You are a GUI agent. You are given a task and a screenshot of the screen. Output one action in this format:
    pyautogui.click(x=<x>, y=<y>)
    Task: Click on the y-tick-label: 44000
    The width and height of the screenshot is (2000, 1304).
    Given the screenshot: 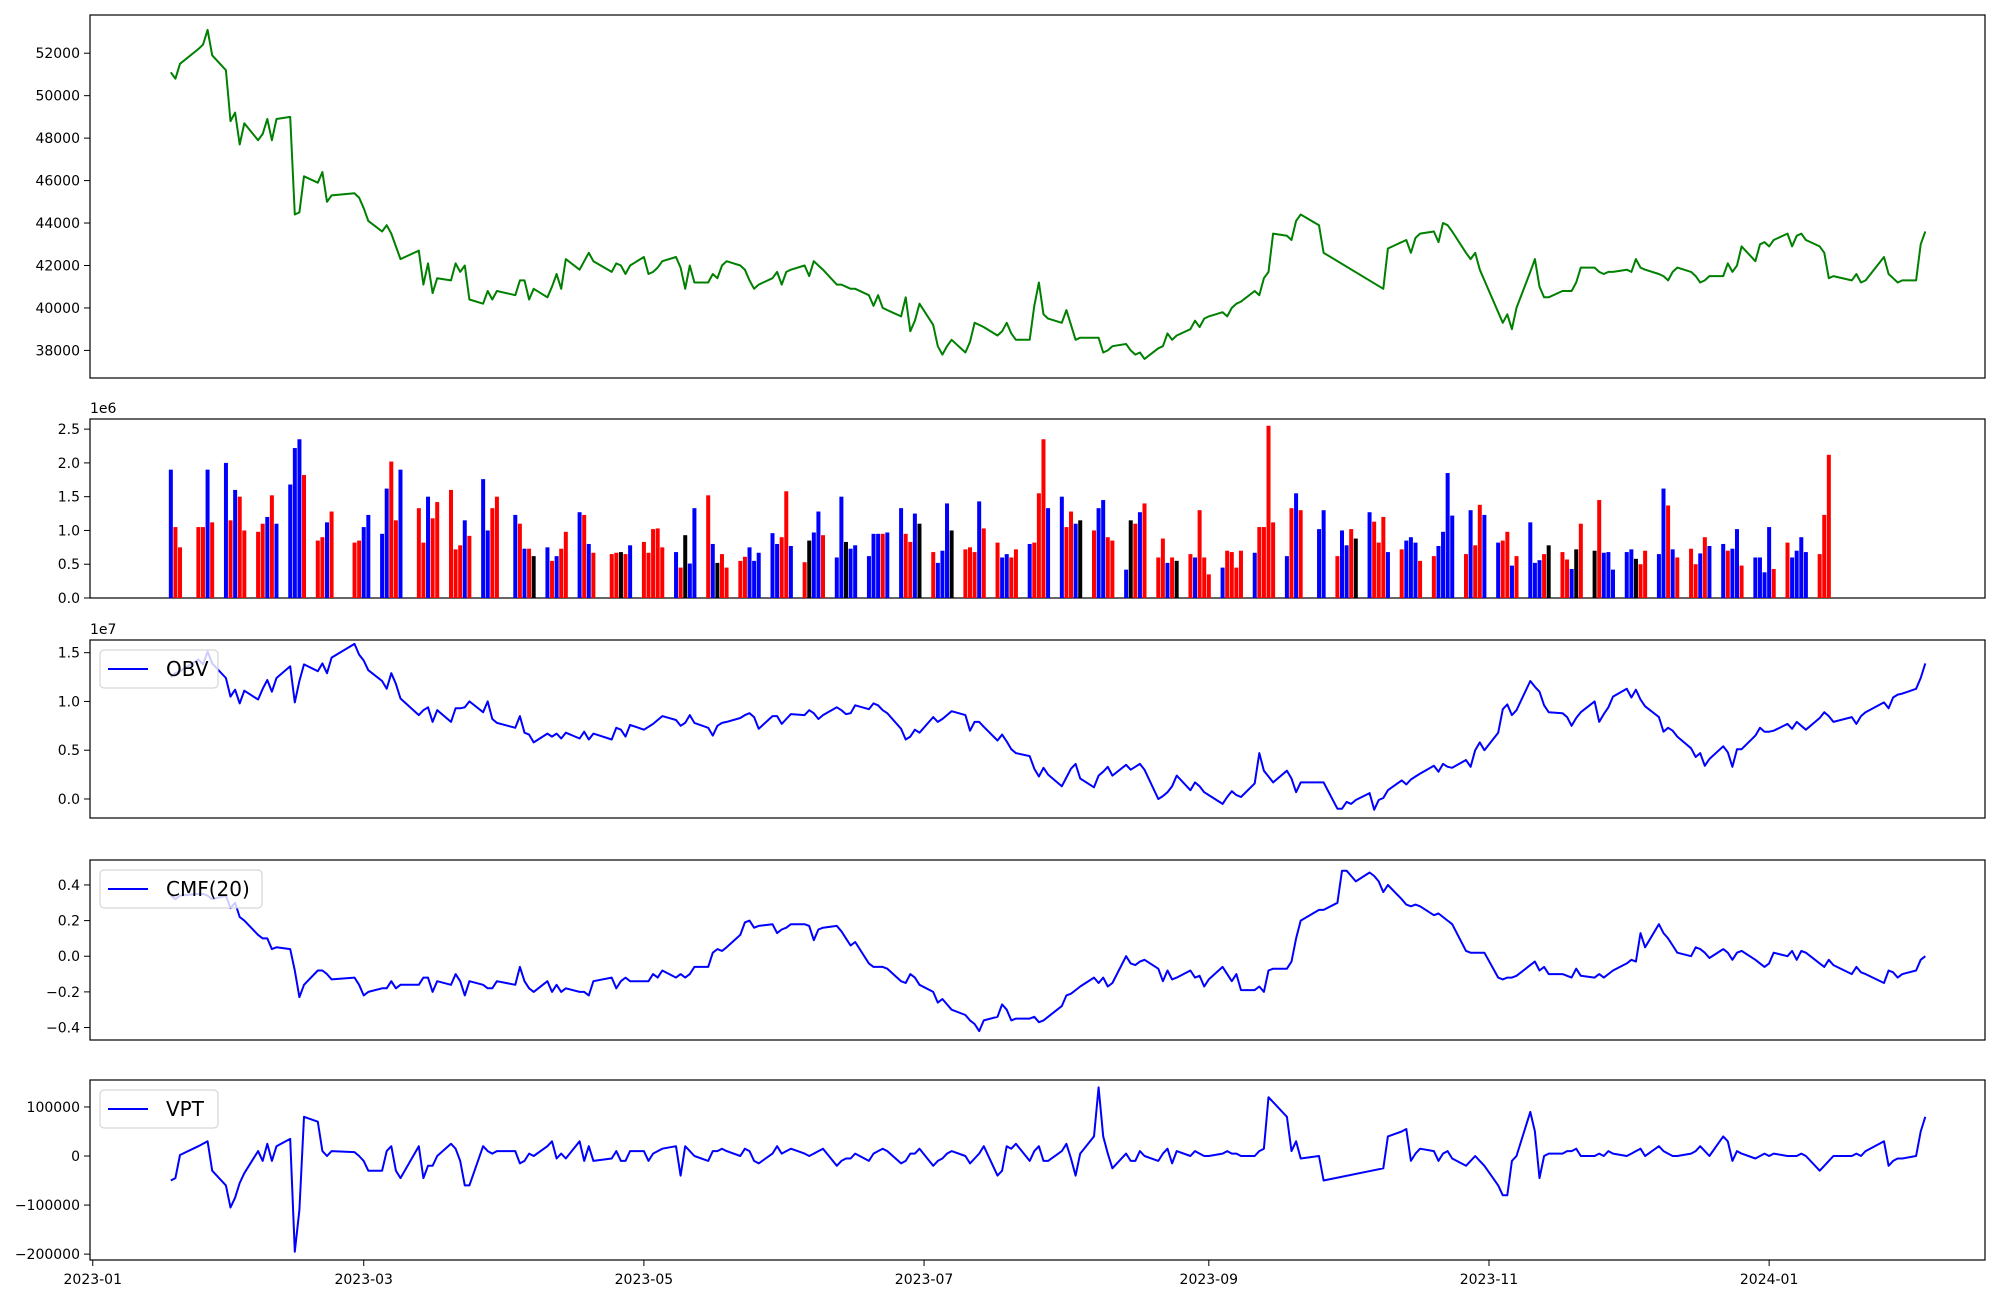 What is the action you would take?
    pyautogui.click(x=57, y=224)
    